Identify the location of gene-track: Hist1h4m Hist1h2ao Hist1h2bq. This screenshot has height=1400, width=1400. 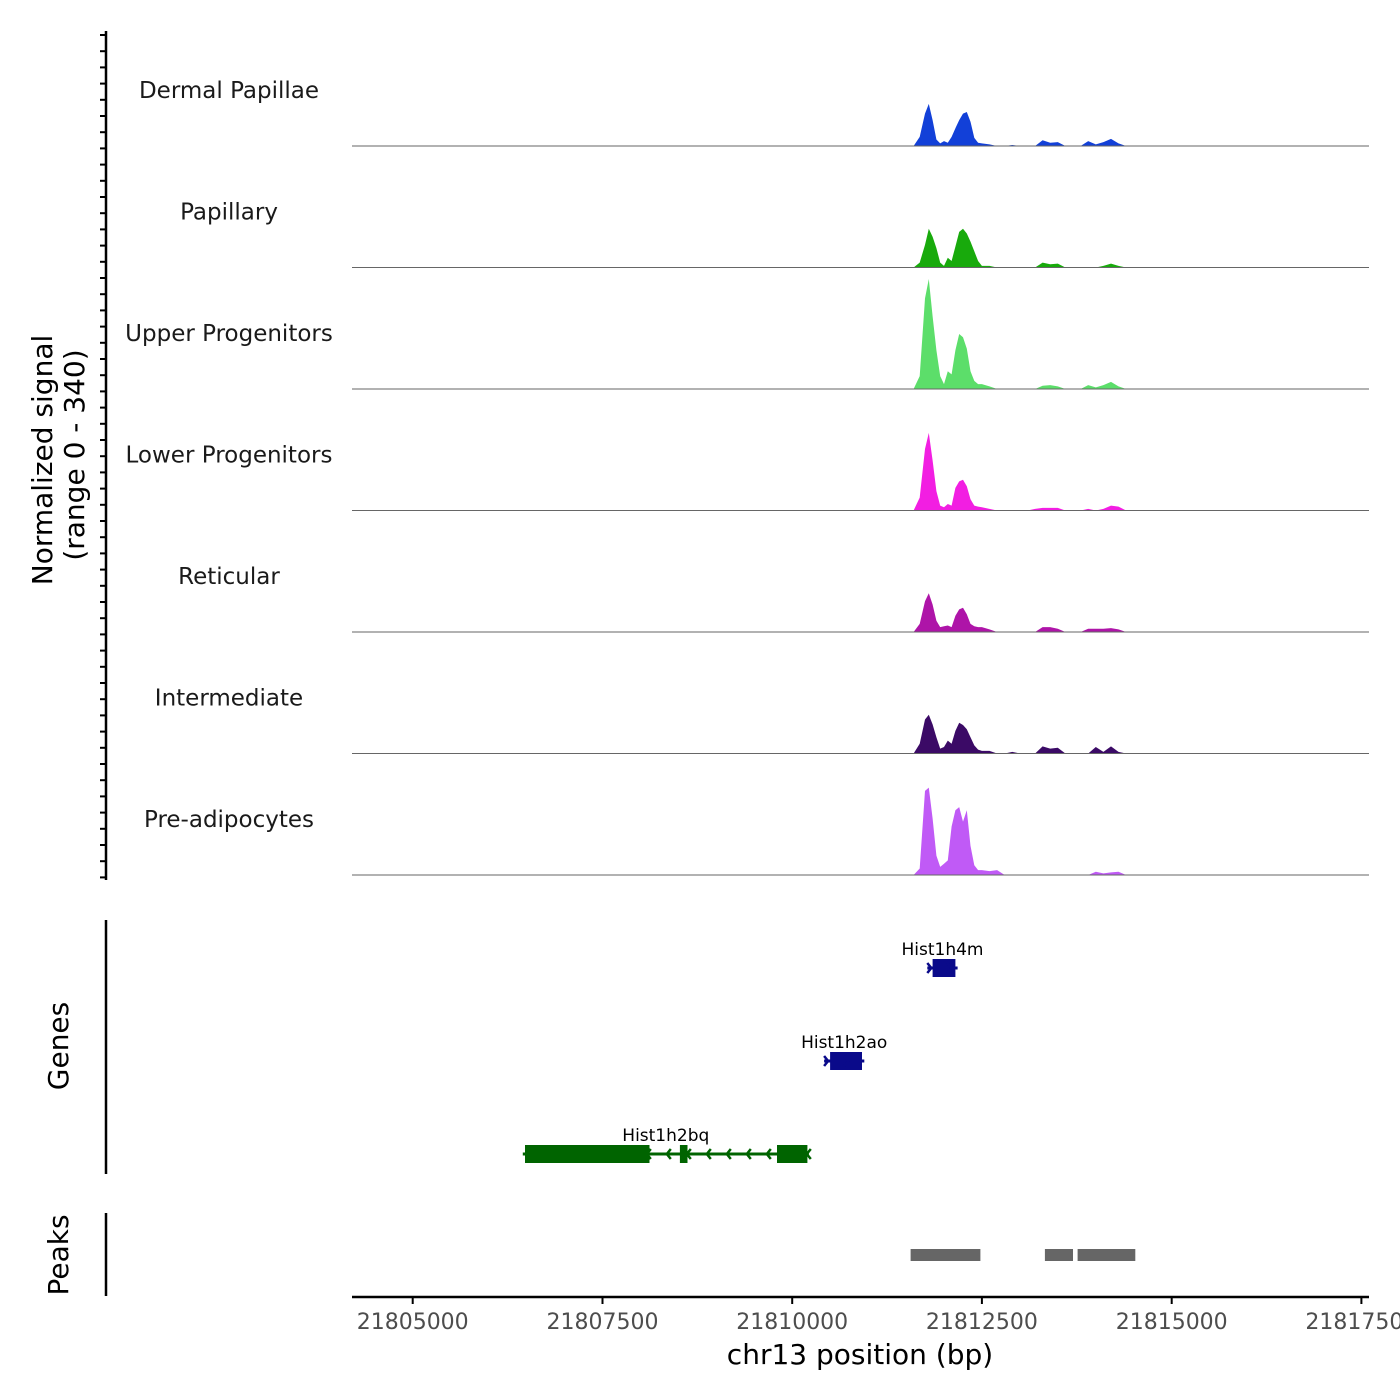
(753, 1051).